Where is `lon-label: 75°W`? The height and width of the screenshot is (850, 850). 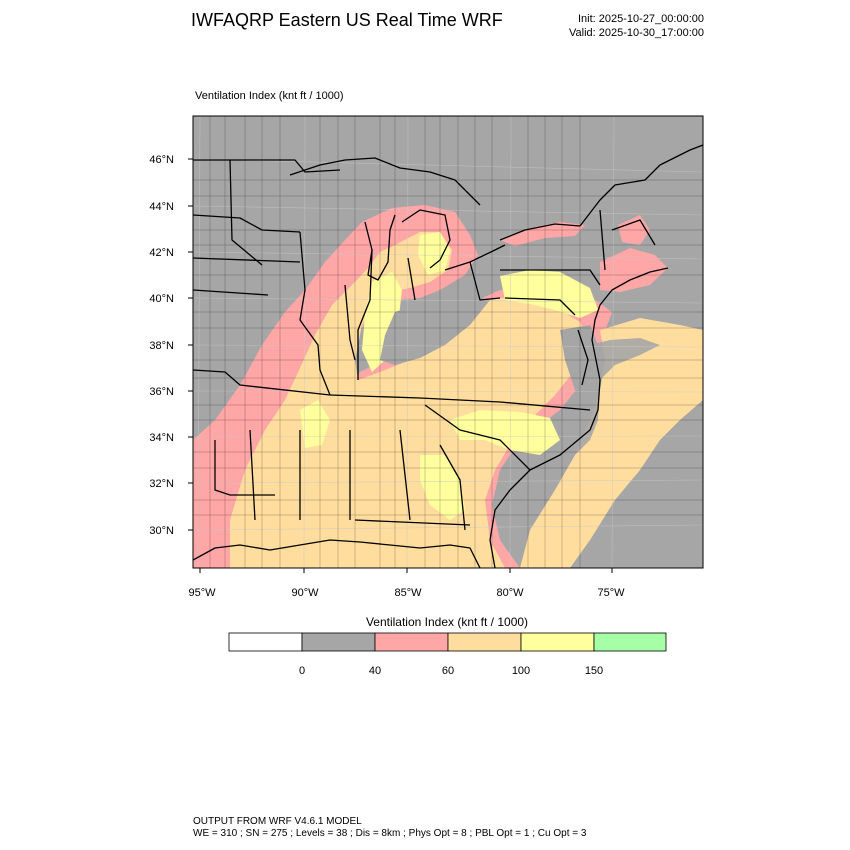 lon-label: 75°W is located at coordinates (611, 593).